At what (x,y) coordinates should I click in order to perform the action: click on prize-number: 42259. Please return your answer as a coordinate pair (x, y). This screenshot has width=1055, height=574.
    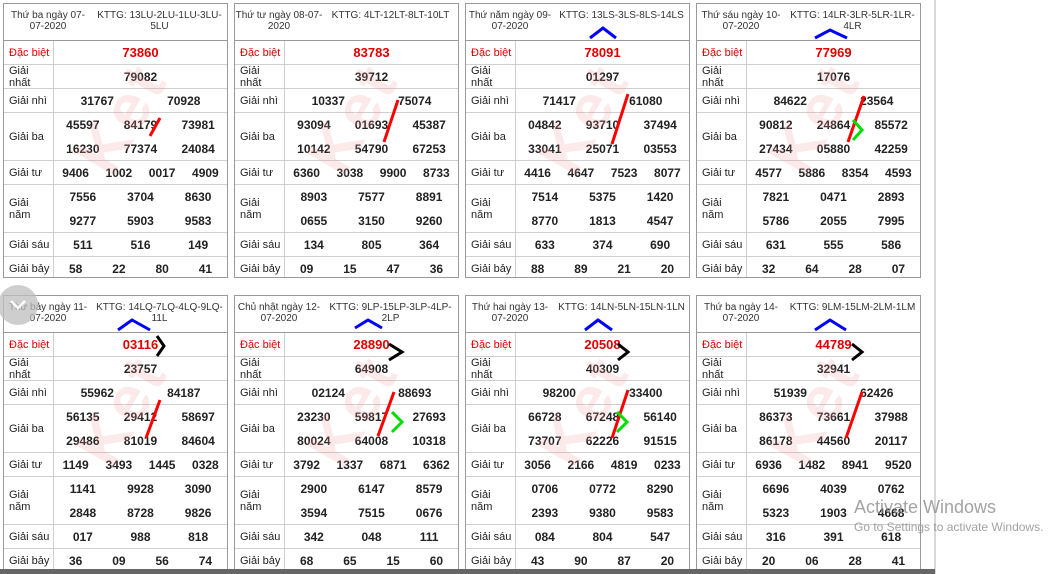
    Looking at the image, I should click on (891, 148).